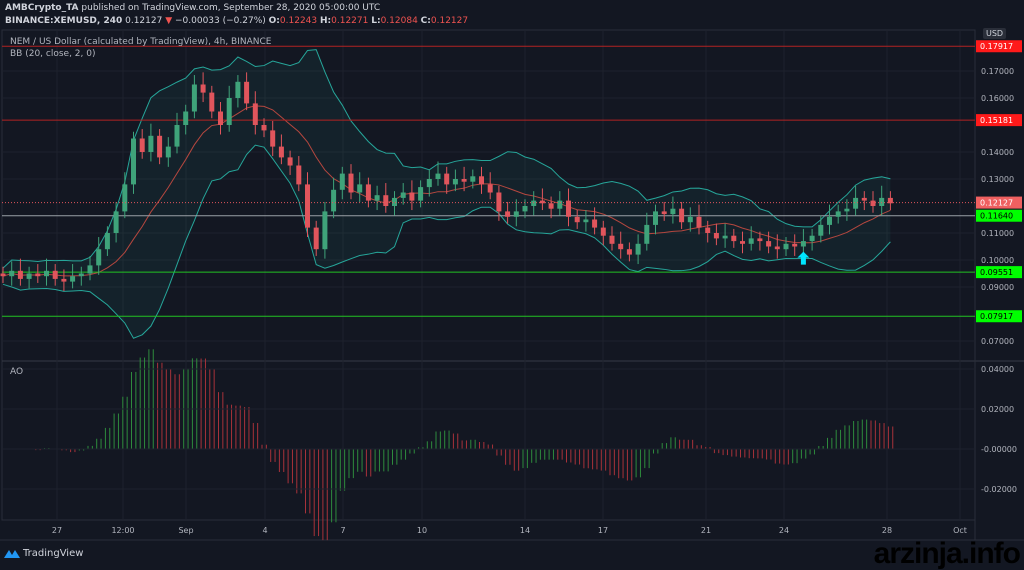 This screenshot has width=1024, height=570. I want to click on last-price-tag, so click(999, 202).